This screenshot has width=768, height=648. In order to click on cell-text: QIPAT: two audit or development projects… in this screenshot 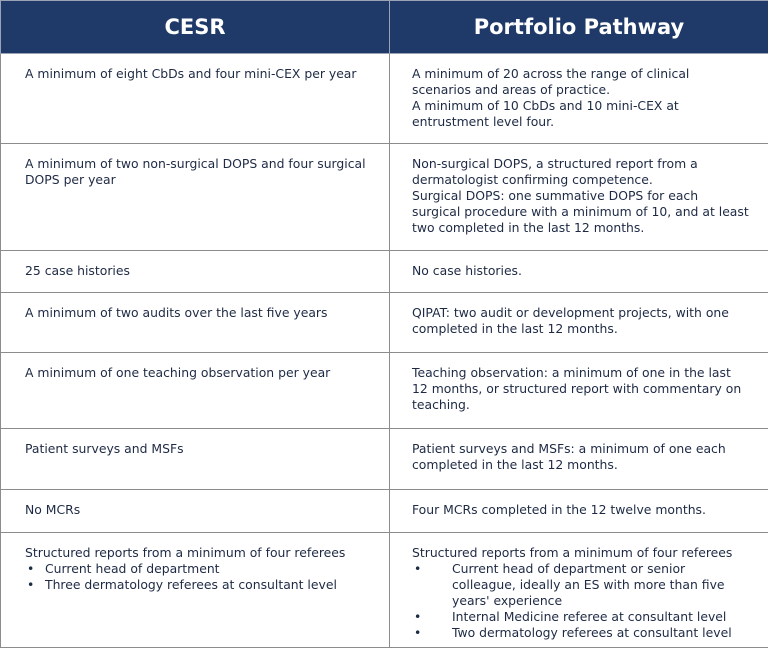, I will do `click(581, 321)`.